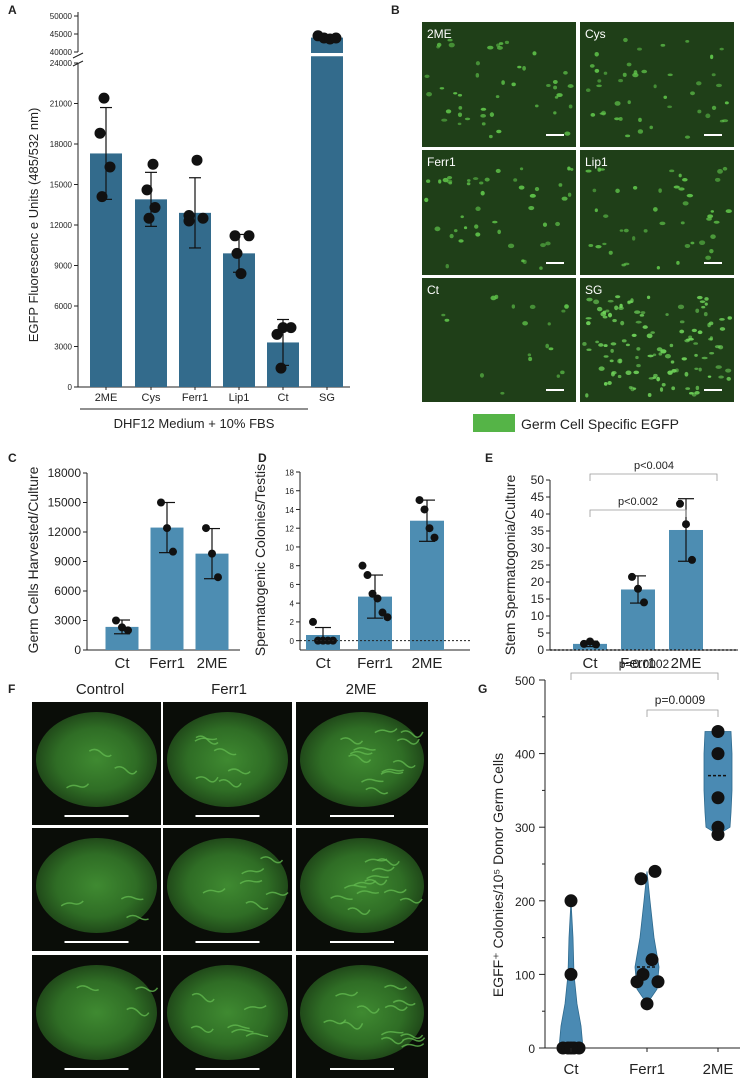 This screenshot has width=750, height=1082. Describe the element at coordinates (292, 603) in the screenshot. I see `ytick-label: 4` at that location.